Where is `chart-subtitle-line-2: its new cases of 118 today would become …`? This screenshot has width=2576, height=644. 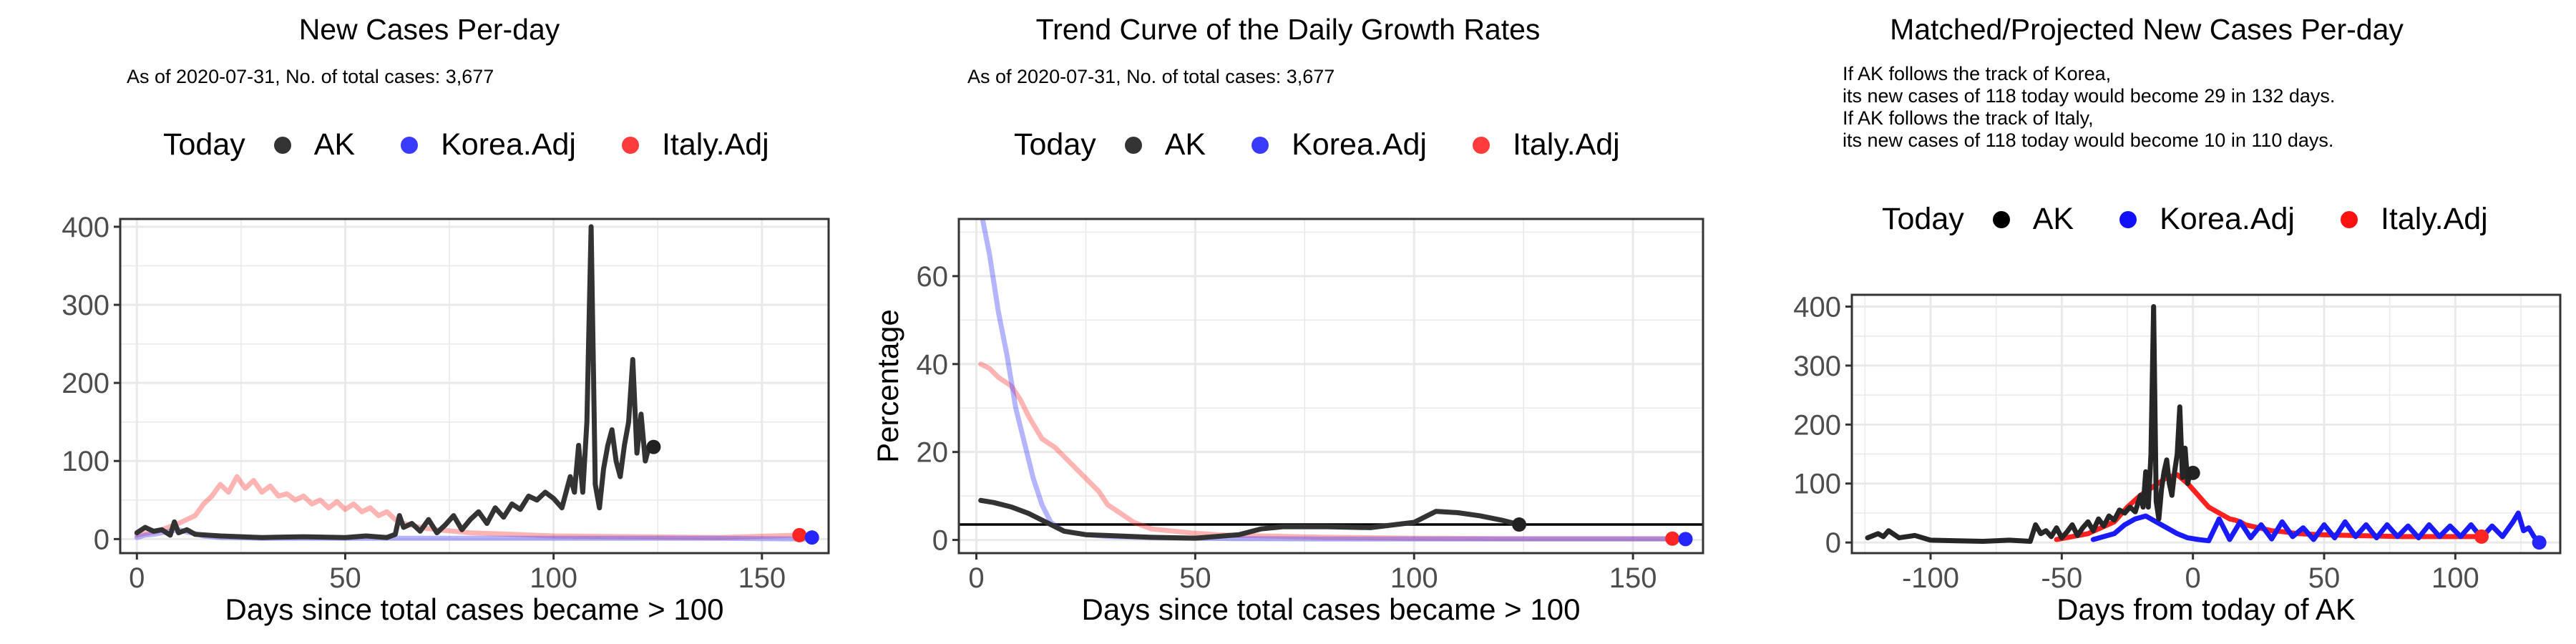 chart-subtitle-line-2: its new cases of 118 today would become … is located at coordinates (2089, 96).